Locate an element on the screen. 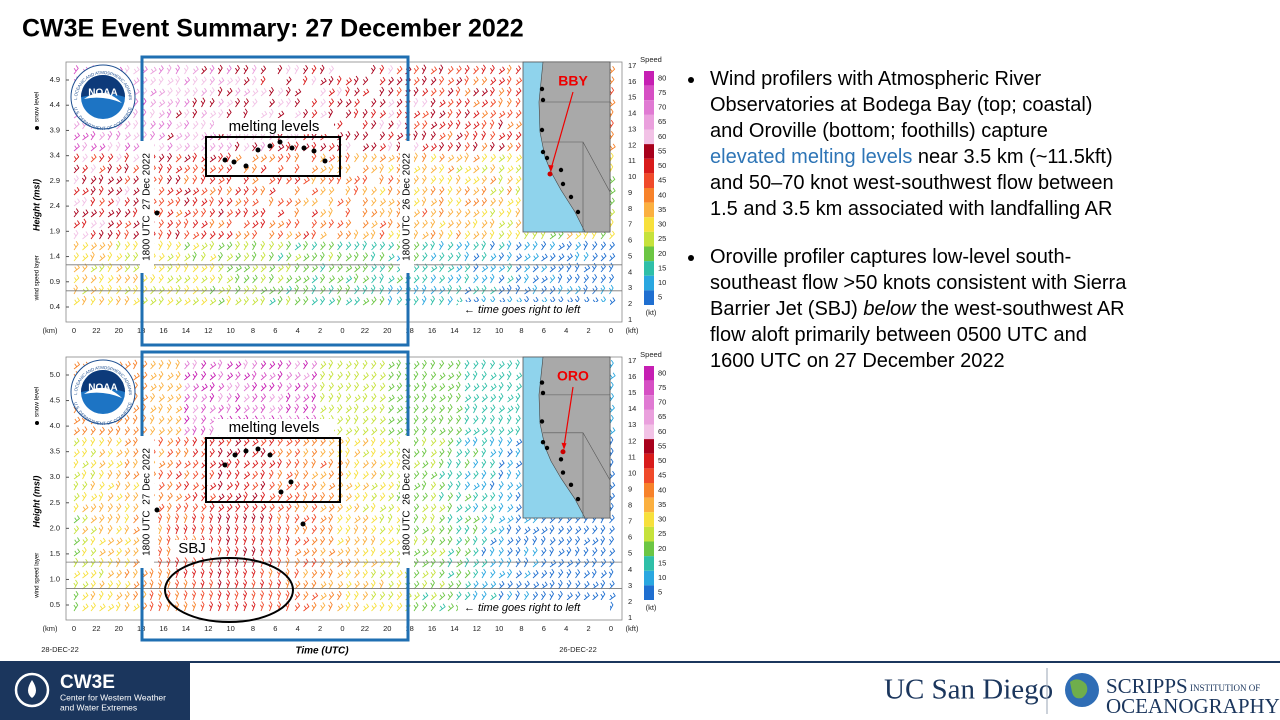 This screenshot has width=1280, height=720. site-label: ORO is located at coordinates (573, 376).